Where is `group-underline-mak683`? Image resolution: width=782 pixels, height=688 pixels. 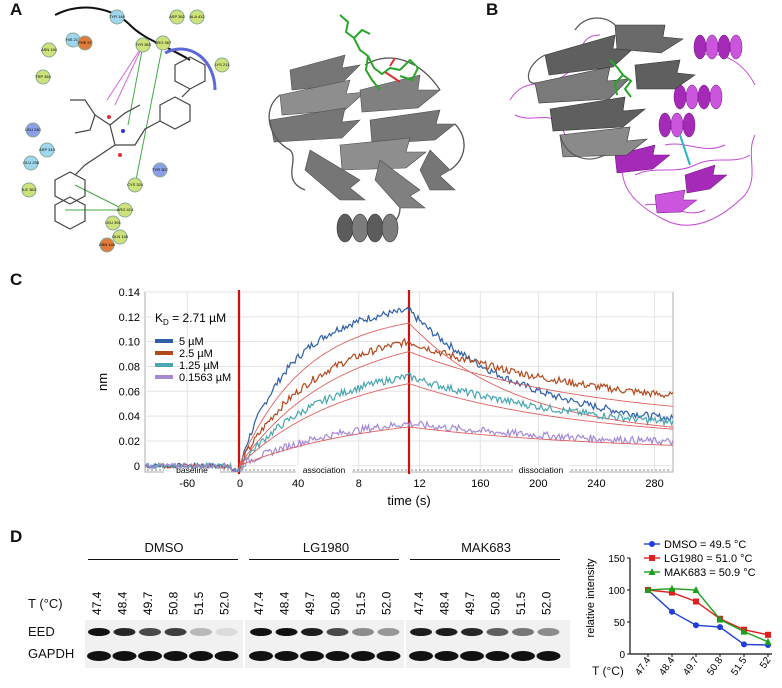 group-underline-mak683 is located at coordinates (485, 559).